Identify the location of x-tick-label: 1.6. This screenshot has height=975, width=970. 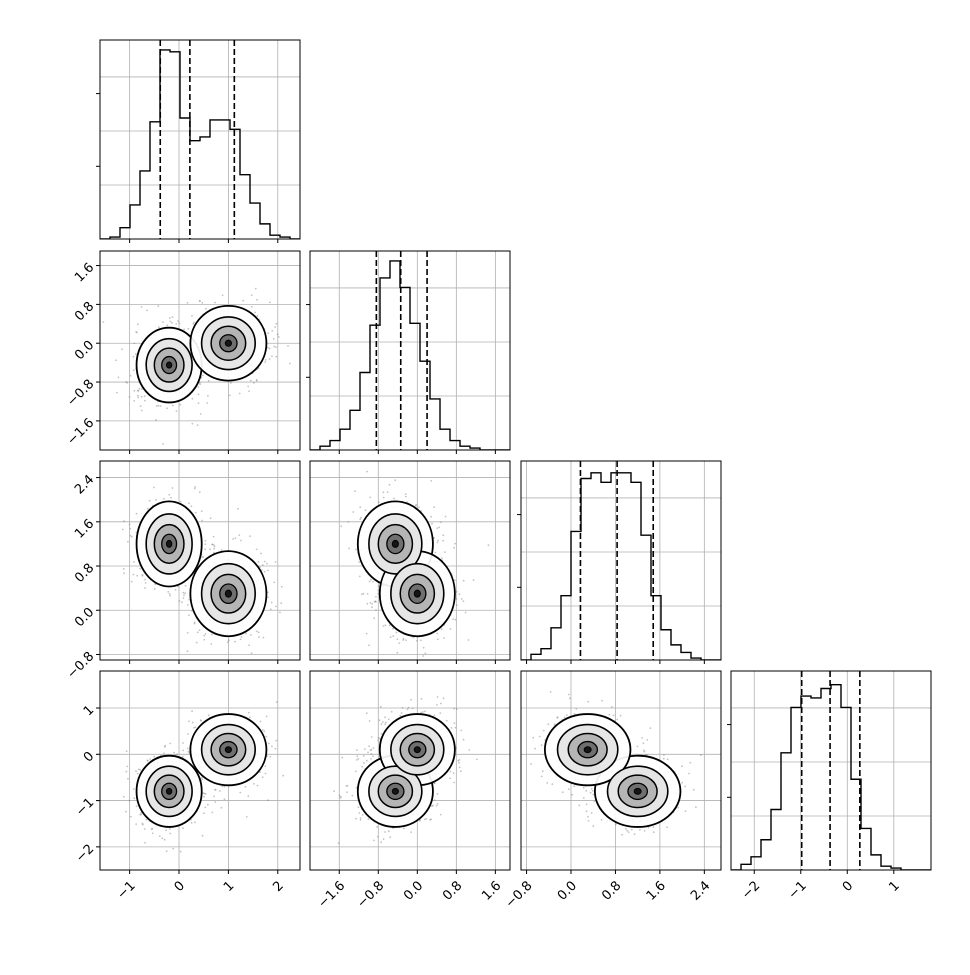
(491, 890).